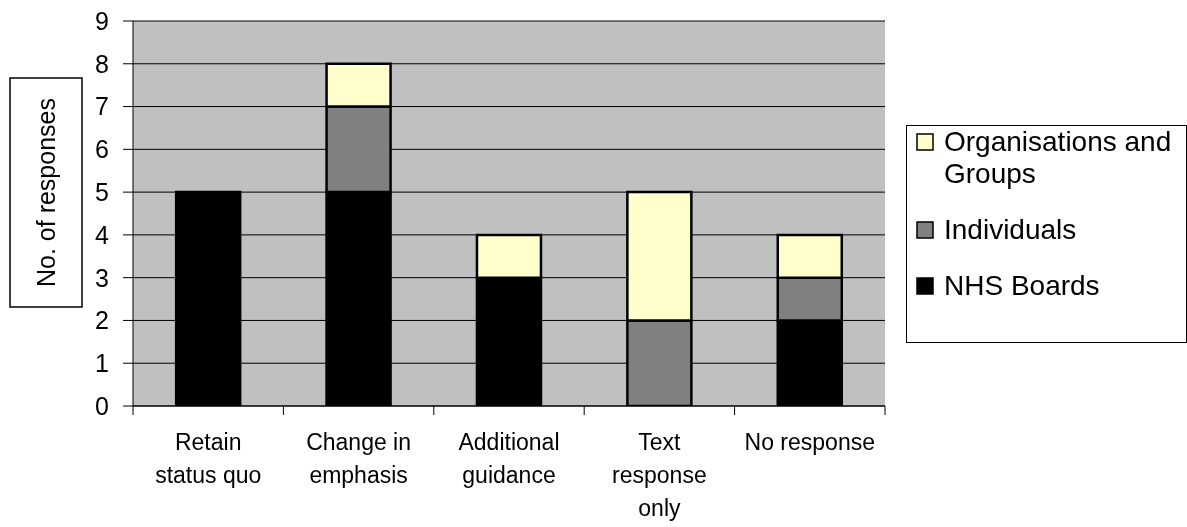 The width and height of the screenshot is (1187, 527). I want to click on y-tick-label: 9, so click(102, 20).